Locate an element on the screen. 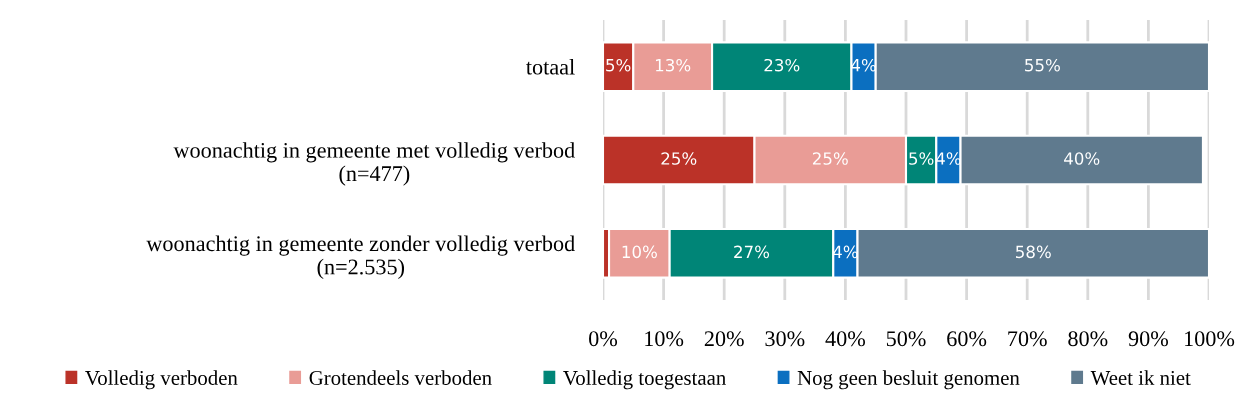 The image size is (1257, 408). legend-label: Nog geen besluit genomen is located at coordinates (908, 380).